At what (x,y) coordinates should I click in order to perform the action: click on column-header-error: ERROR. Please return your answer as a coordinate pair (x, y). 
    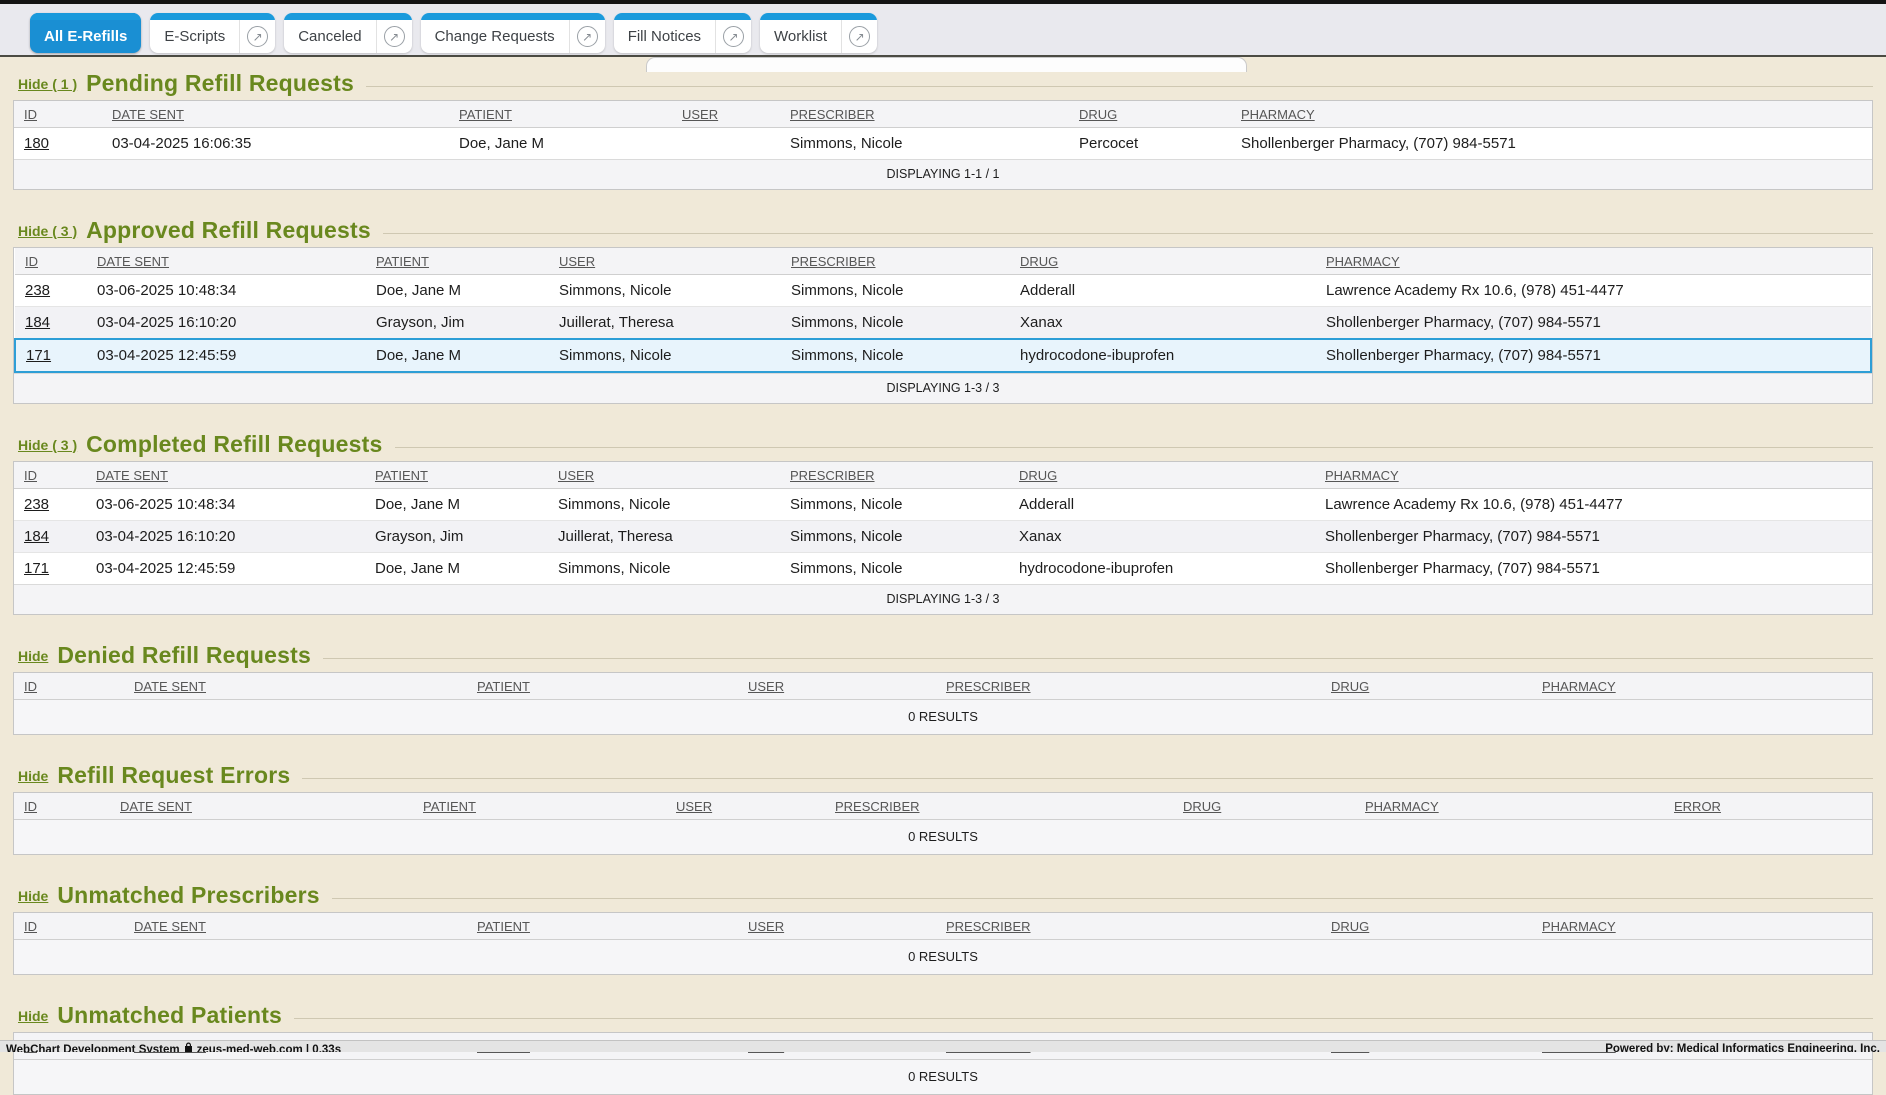
    Looking at the image, I should click on (1768, 806).